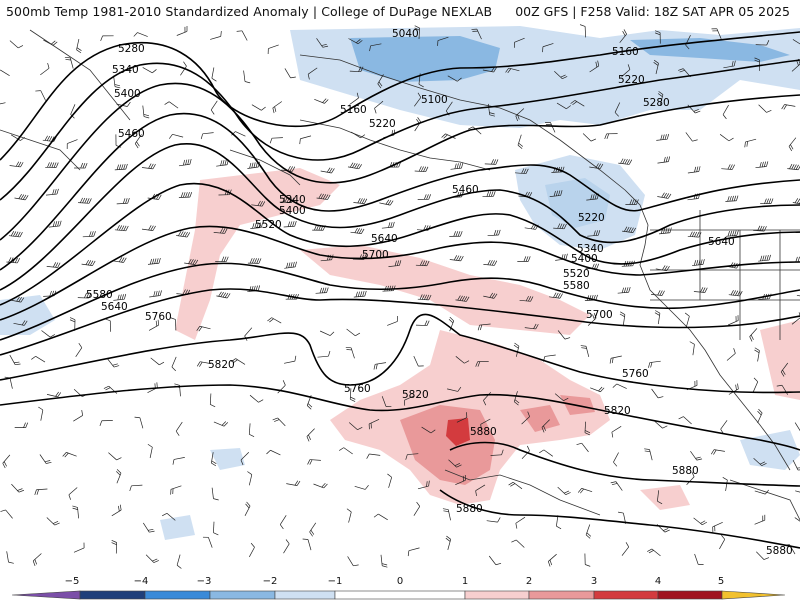 Image resolution: width=800 pixels, height=600 pixels. I want to click on contour-label: 5160, so click(353, 110).